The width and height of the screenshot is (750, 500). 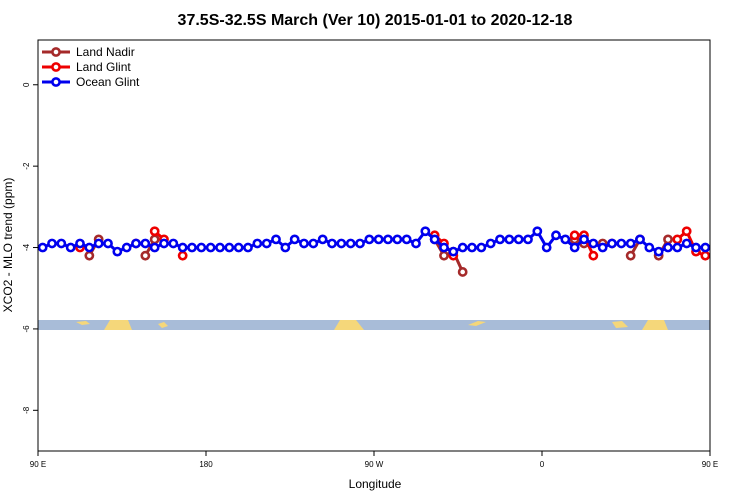 I want to click on legend-entry-land-nadir: Land Nadir, so click(x=88, y=52).